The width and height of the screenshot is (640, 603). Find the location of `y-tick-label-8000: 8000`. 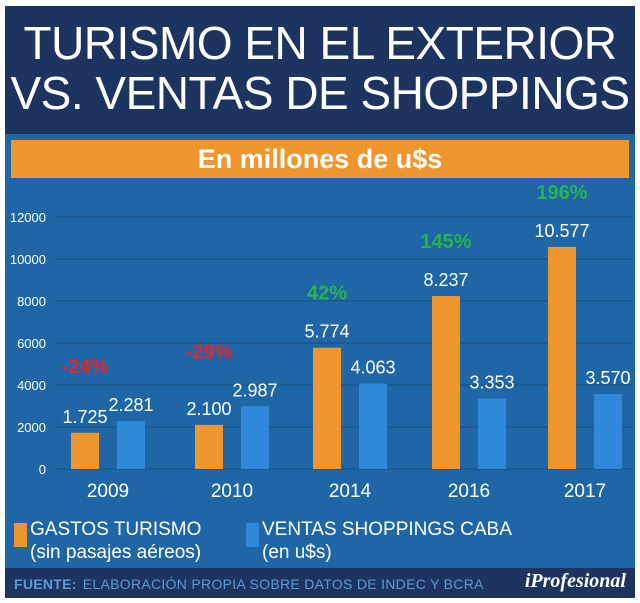

y-tick-label-8000: 8000 is located at coordinates (31, 301).